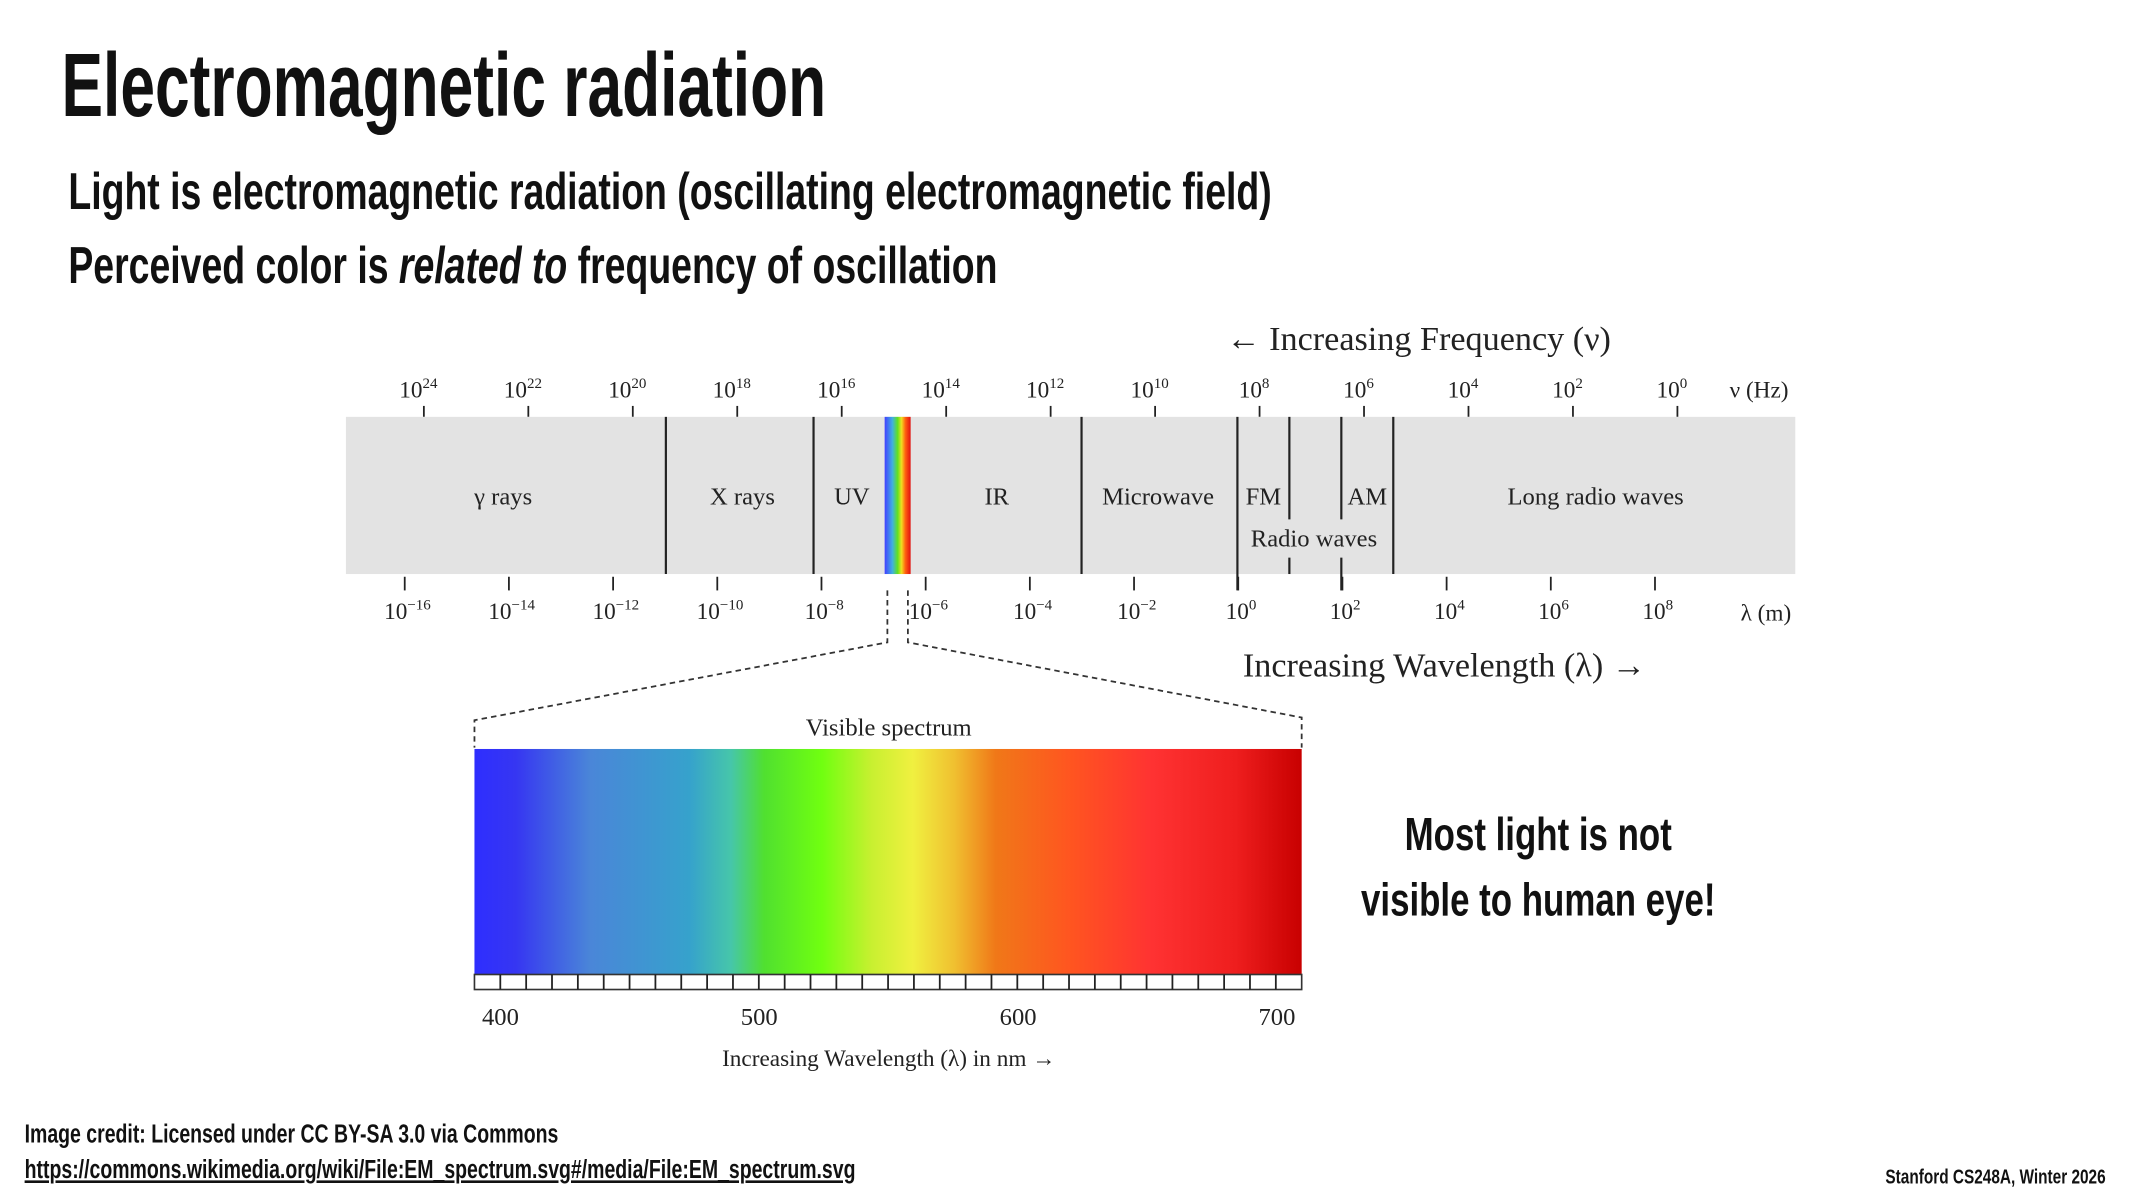  What do you see at coordinates (1995, 1176) in the screenshot?
I see `footer-course: Stanford CS248A, Winter 2026` at bounding box center [1995, 1176].